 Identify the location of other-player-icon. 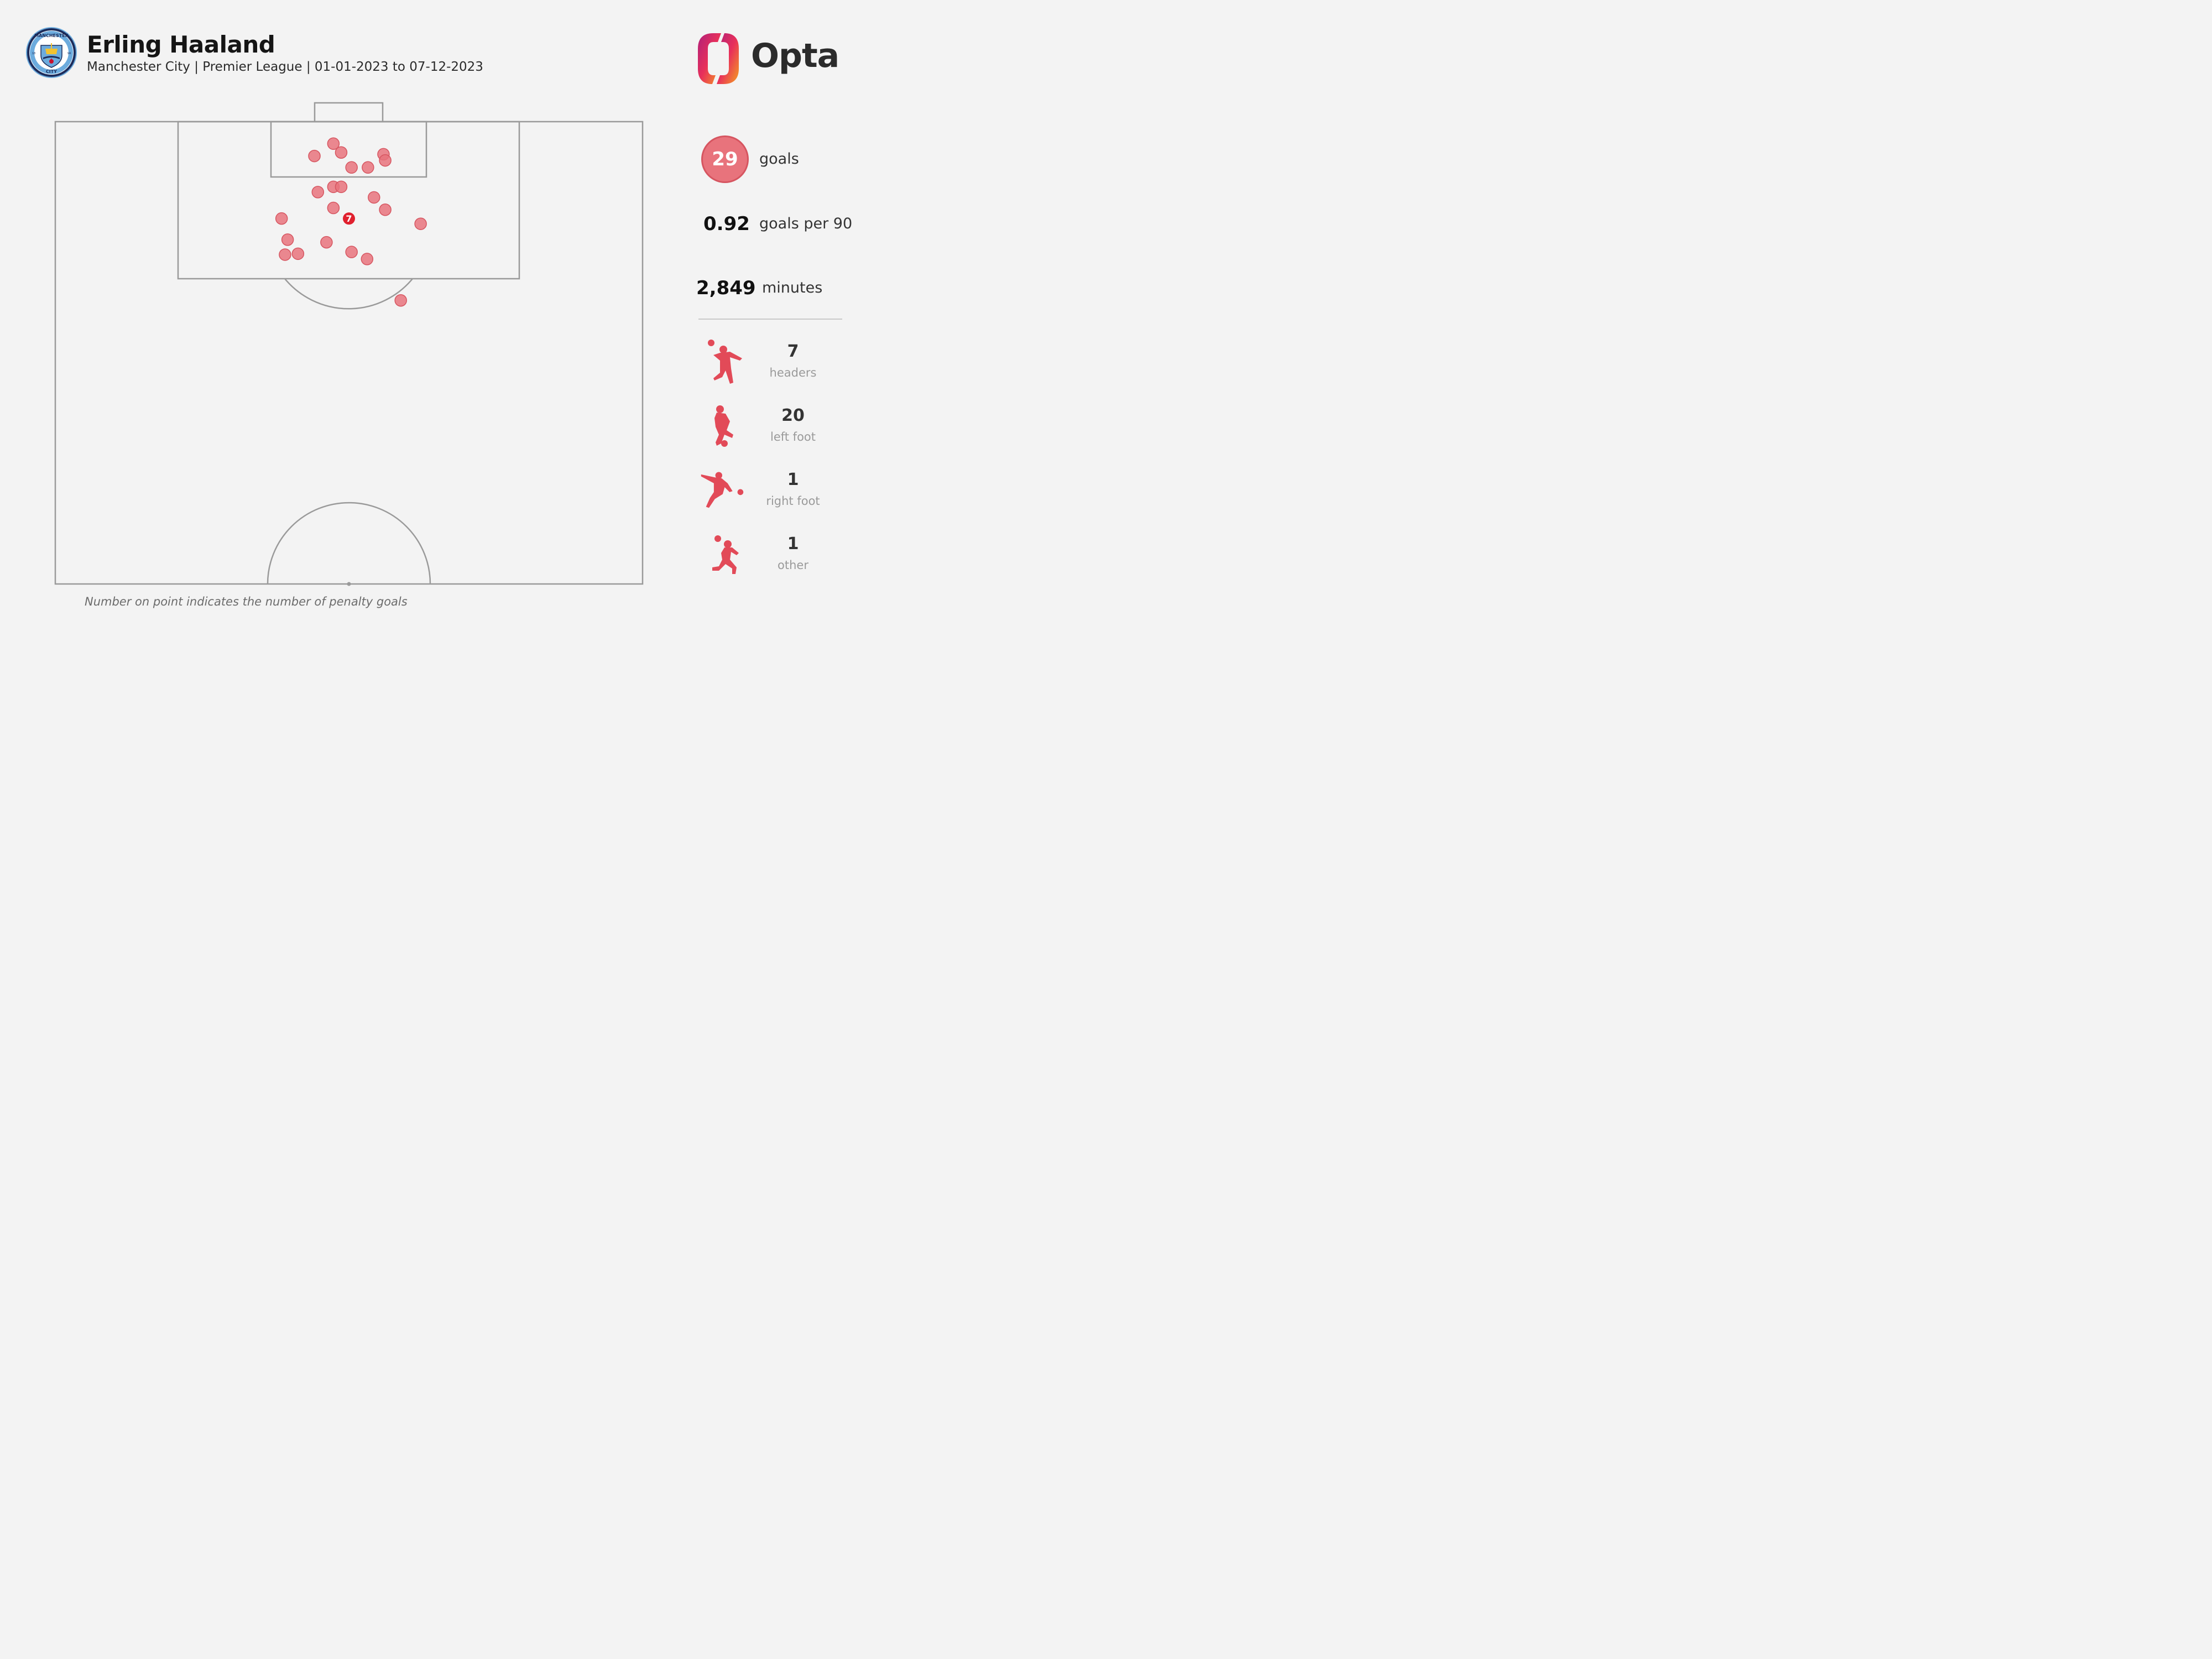
(726, 555).